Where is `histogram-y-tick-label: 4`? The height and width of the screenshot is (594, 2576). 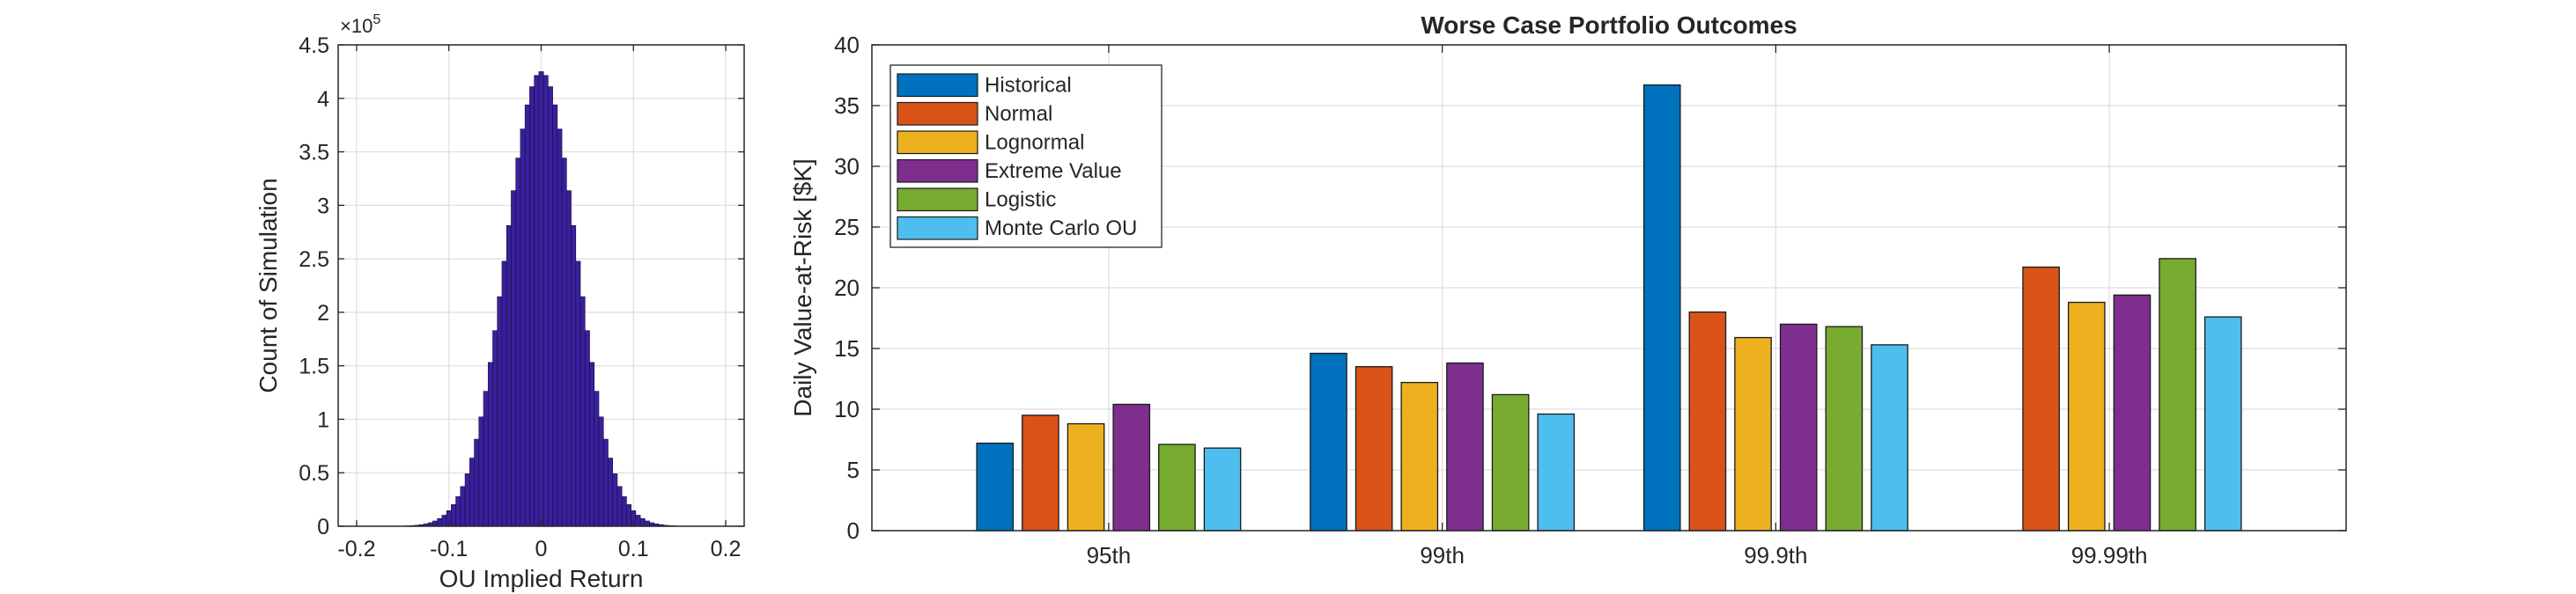 histogram-y-tick-label: 4 is located at coordinates (323, 100).